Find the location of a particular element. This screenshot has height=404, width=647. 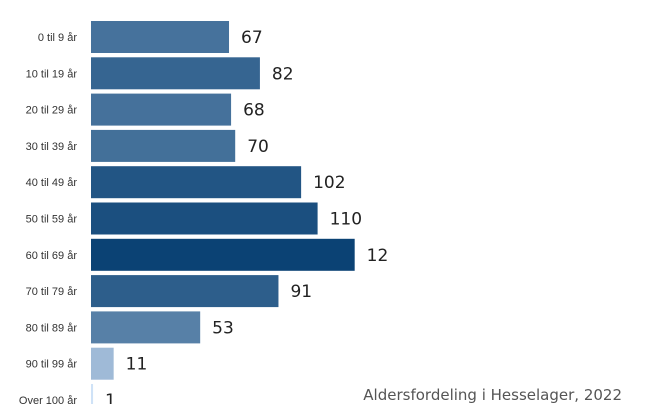

category-label-20-til-29-aar: 20 til 29 år is located at coordinates (52, 111).